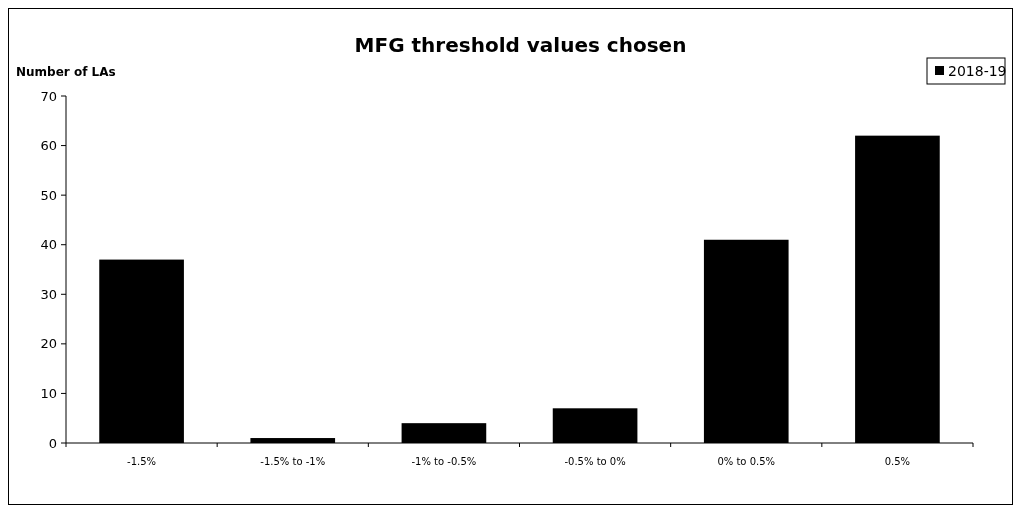 This screenshot has height=513, width=1021. Describe the element at coordinates (746, 461) in the screenshot. I see `x-tick-label: 0% to 0.5%` at that location.